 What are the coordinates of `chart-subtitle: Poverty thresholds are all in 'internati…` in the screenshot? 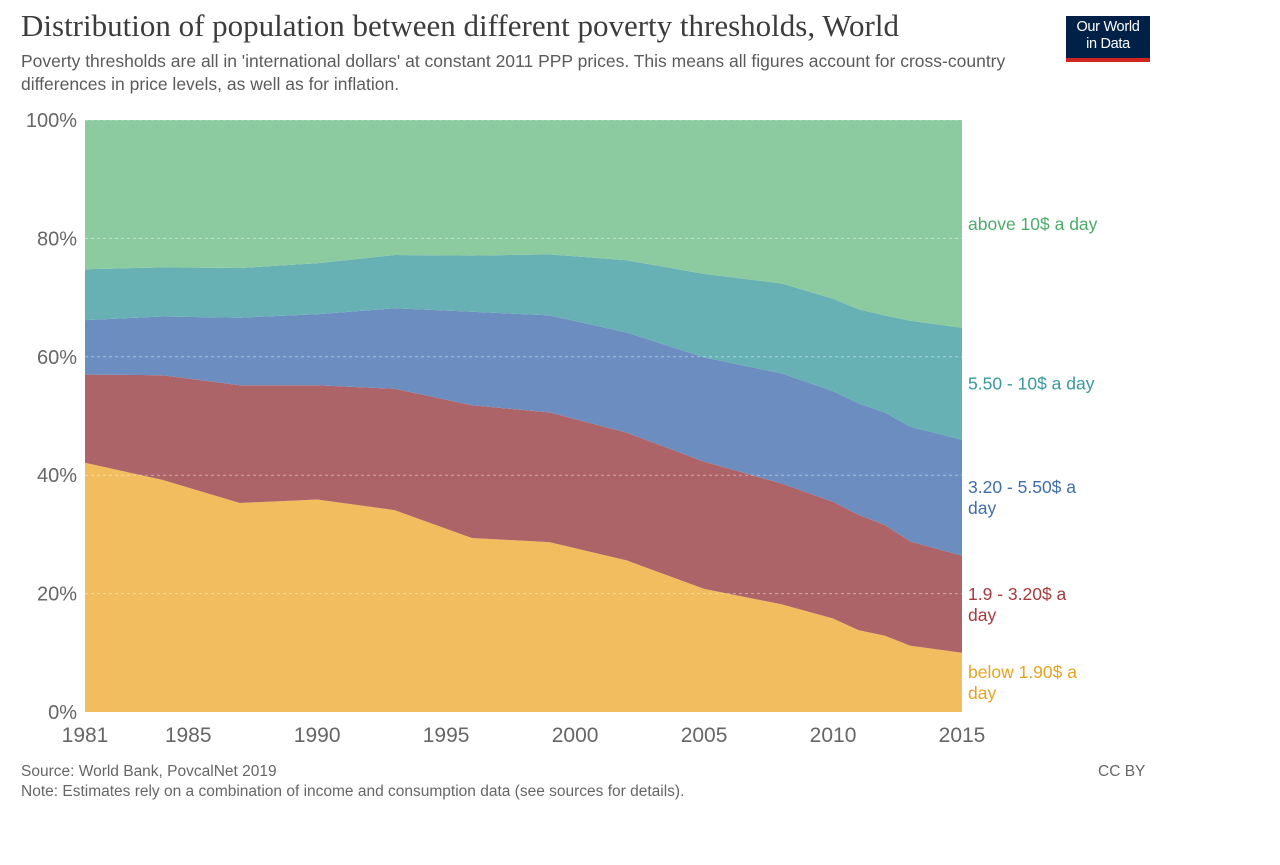 It's located at (513, 72).